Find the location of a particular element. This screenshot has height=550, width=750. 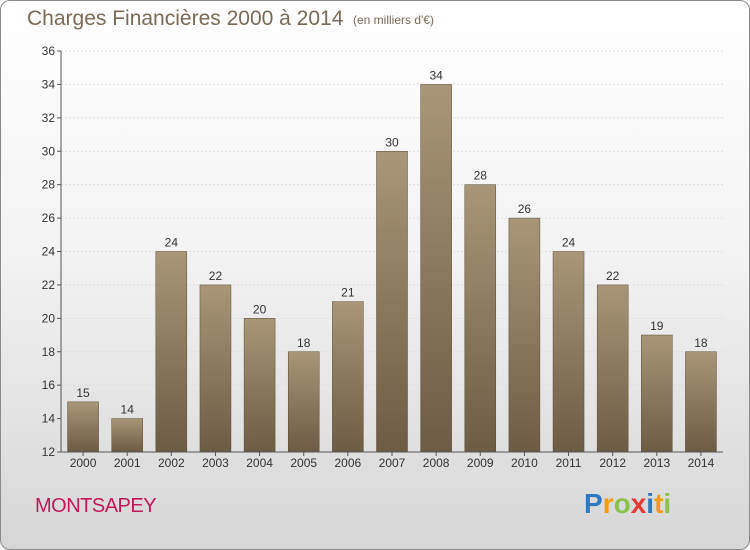

y-axis: 12 14 16 18 20 22 24 26 28 30 32 34 36 is located at coordinates (52, 251).